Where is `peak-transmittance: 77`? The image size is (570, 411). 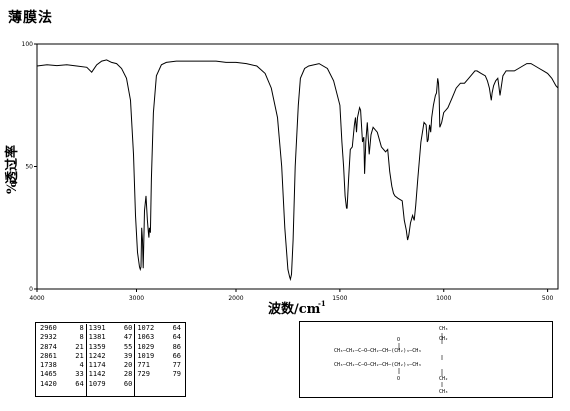
peak-transmittance: 77 is located at coordinates (177, 365).